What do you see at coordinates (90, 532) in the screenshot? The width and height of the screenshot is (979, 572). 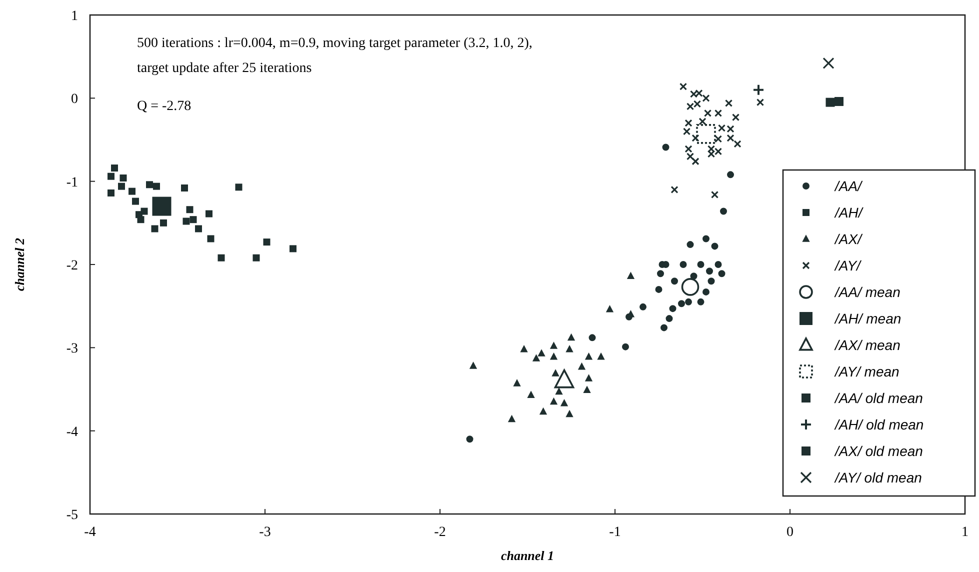 I see `x-tick-label: -4` at bounding box center [90, 532].